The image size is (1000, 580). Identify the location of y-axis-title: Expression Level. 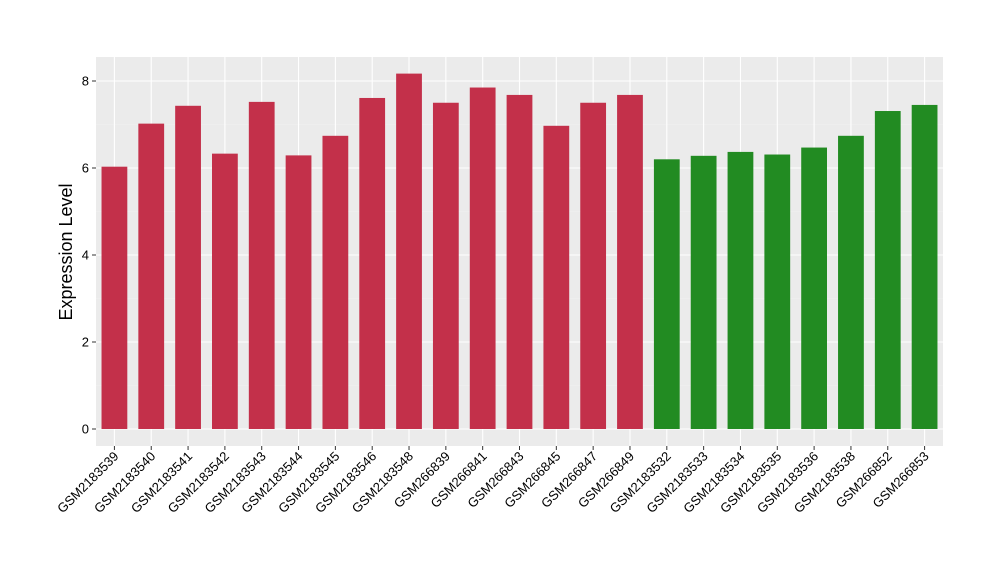
(66, 251).